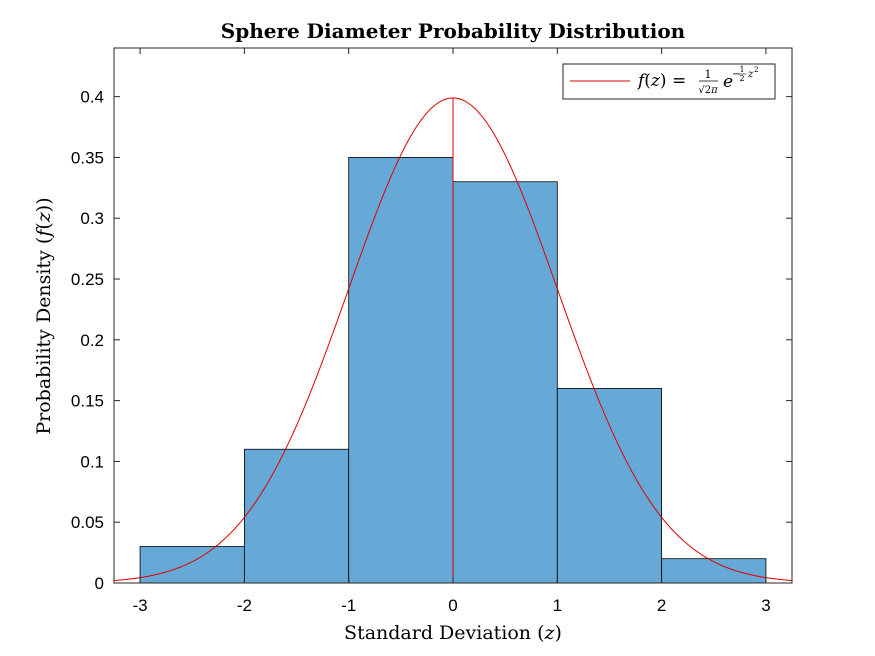 This screenshot has height=656, width=875. What do you see at coordinates (348, 605) in the screenshot?
I see `x-tick-label: -1` at bounding box center [348, 605].